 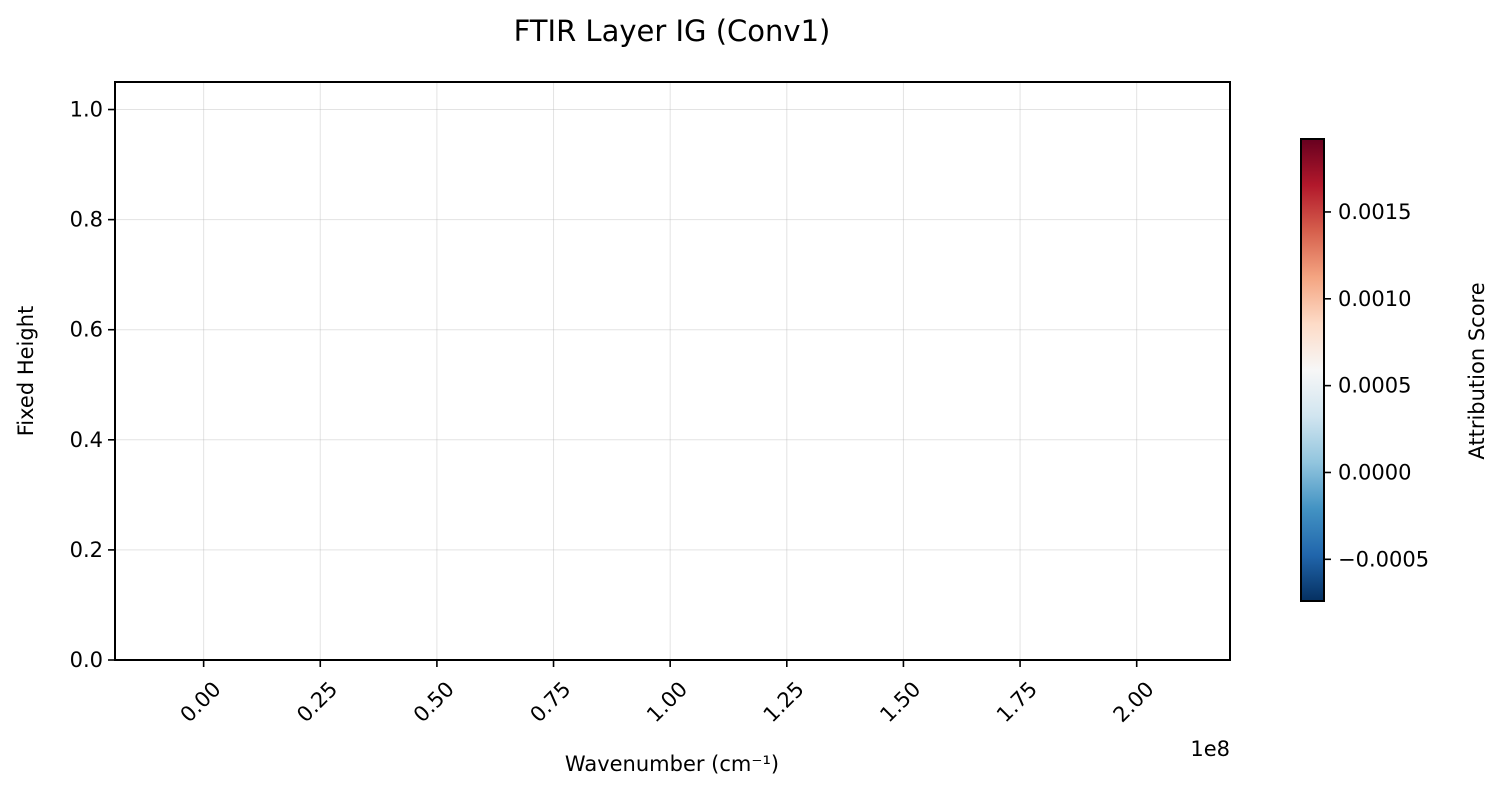 What do you see at coordinates (550, 702) in the screenshot?
I see `x-tick-label: 0.75` at bounding box center [550, 702].